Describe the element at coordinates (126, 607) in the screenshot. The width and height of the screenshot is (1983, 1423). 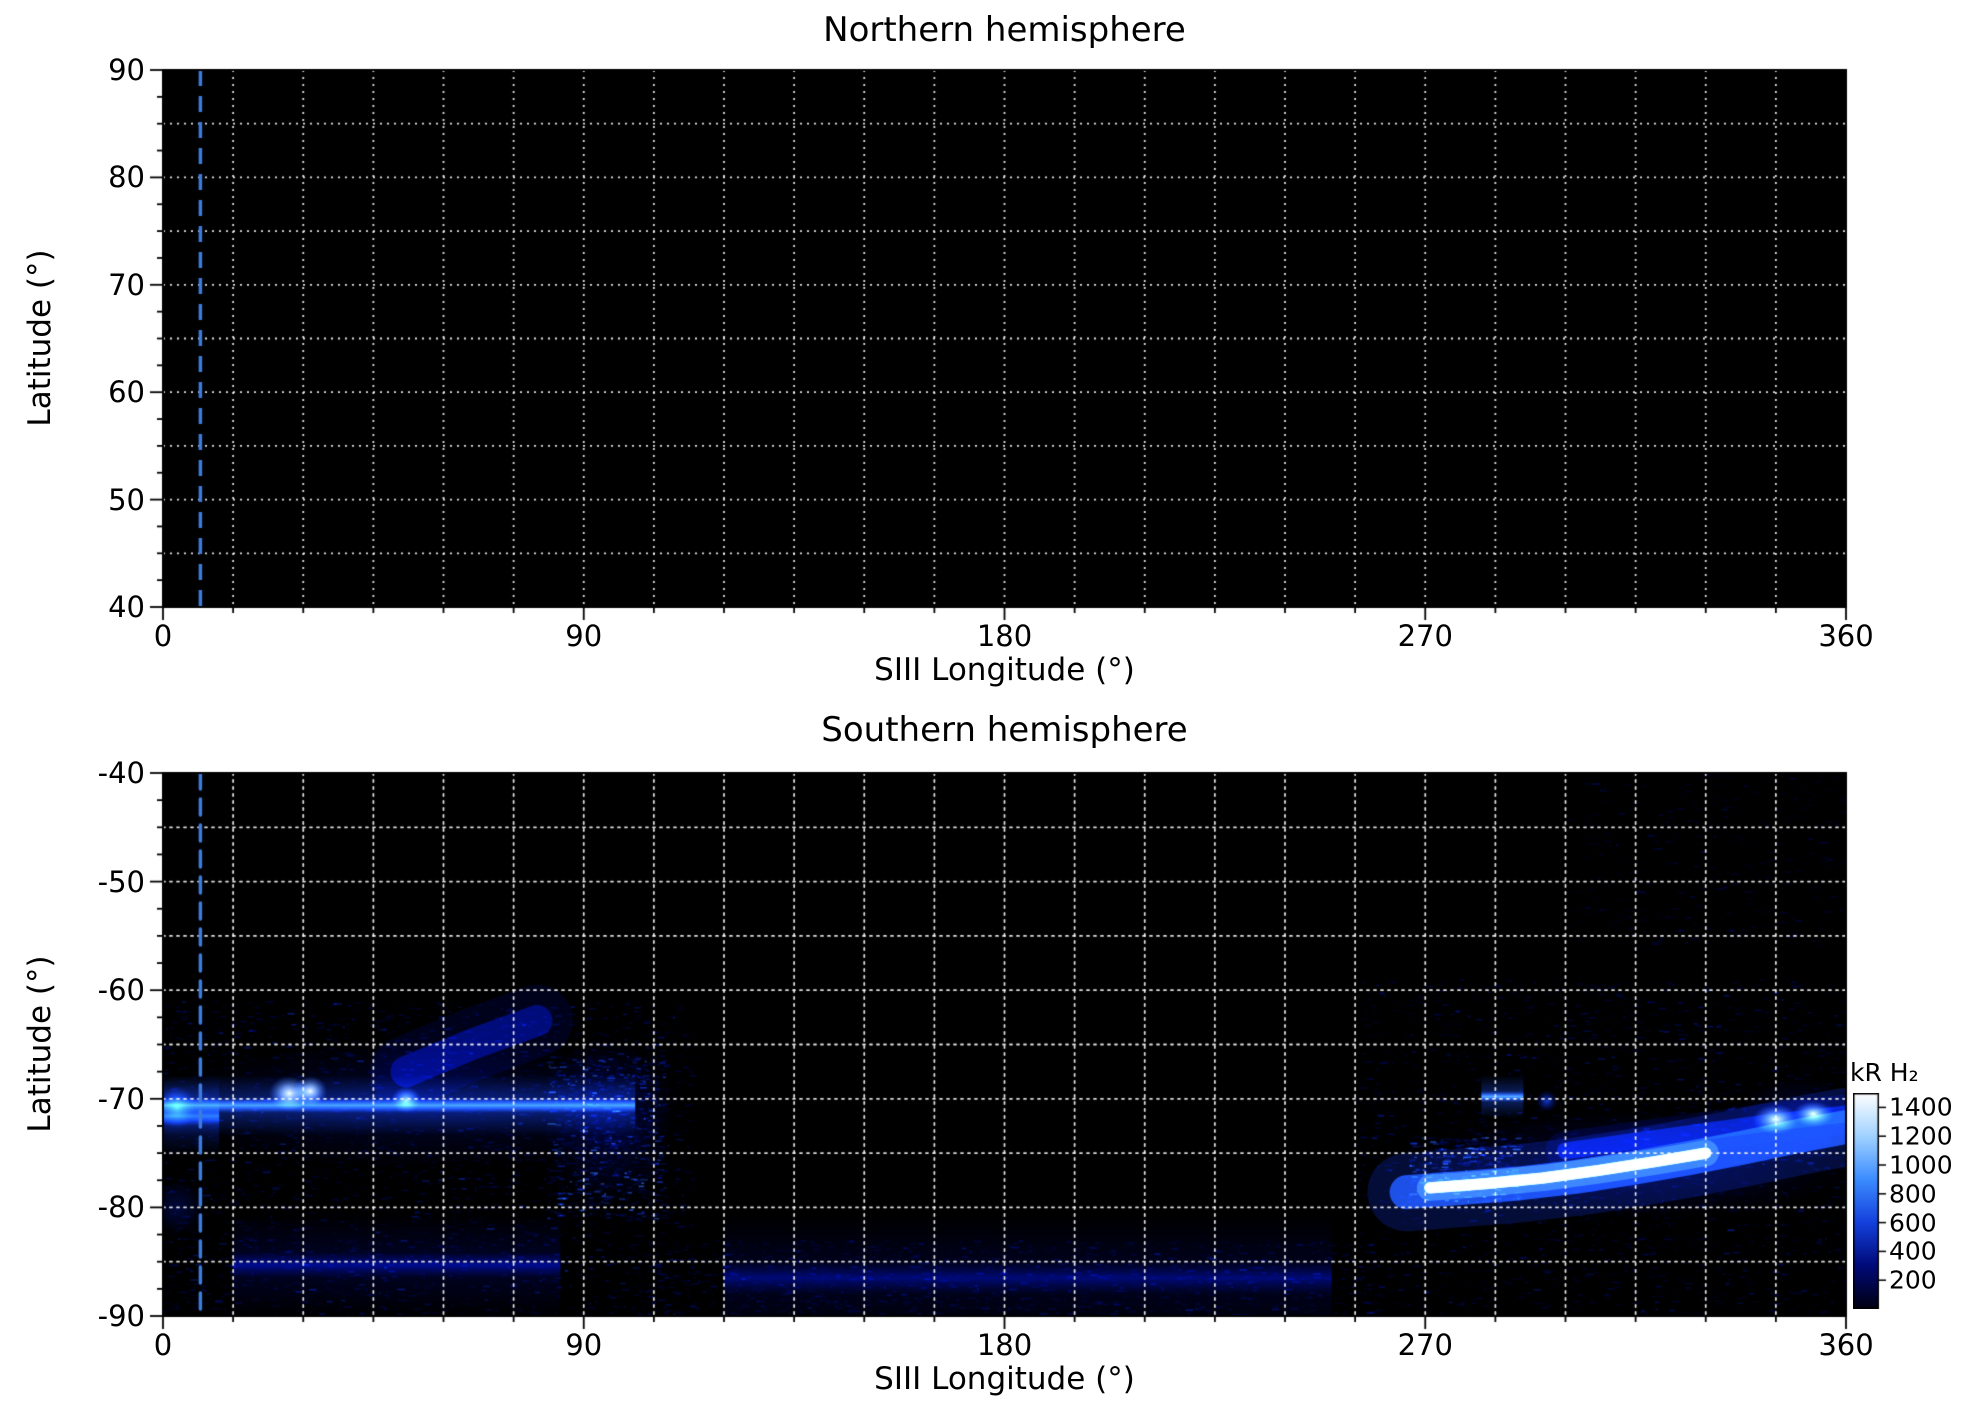
I see `north-y-tick-label: 40` at that location.